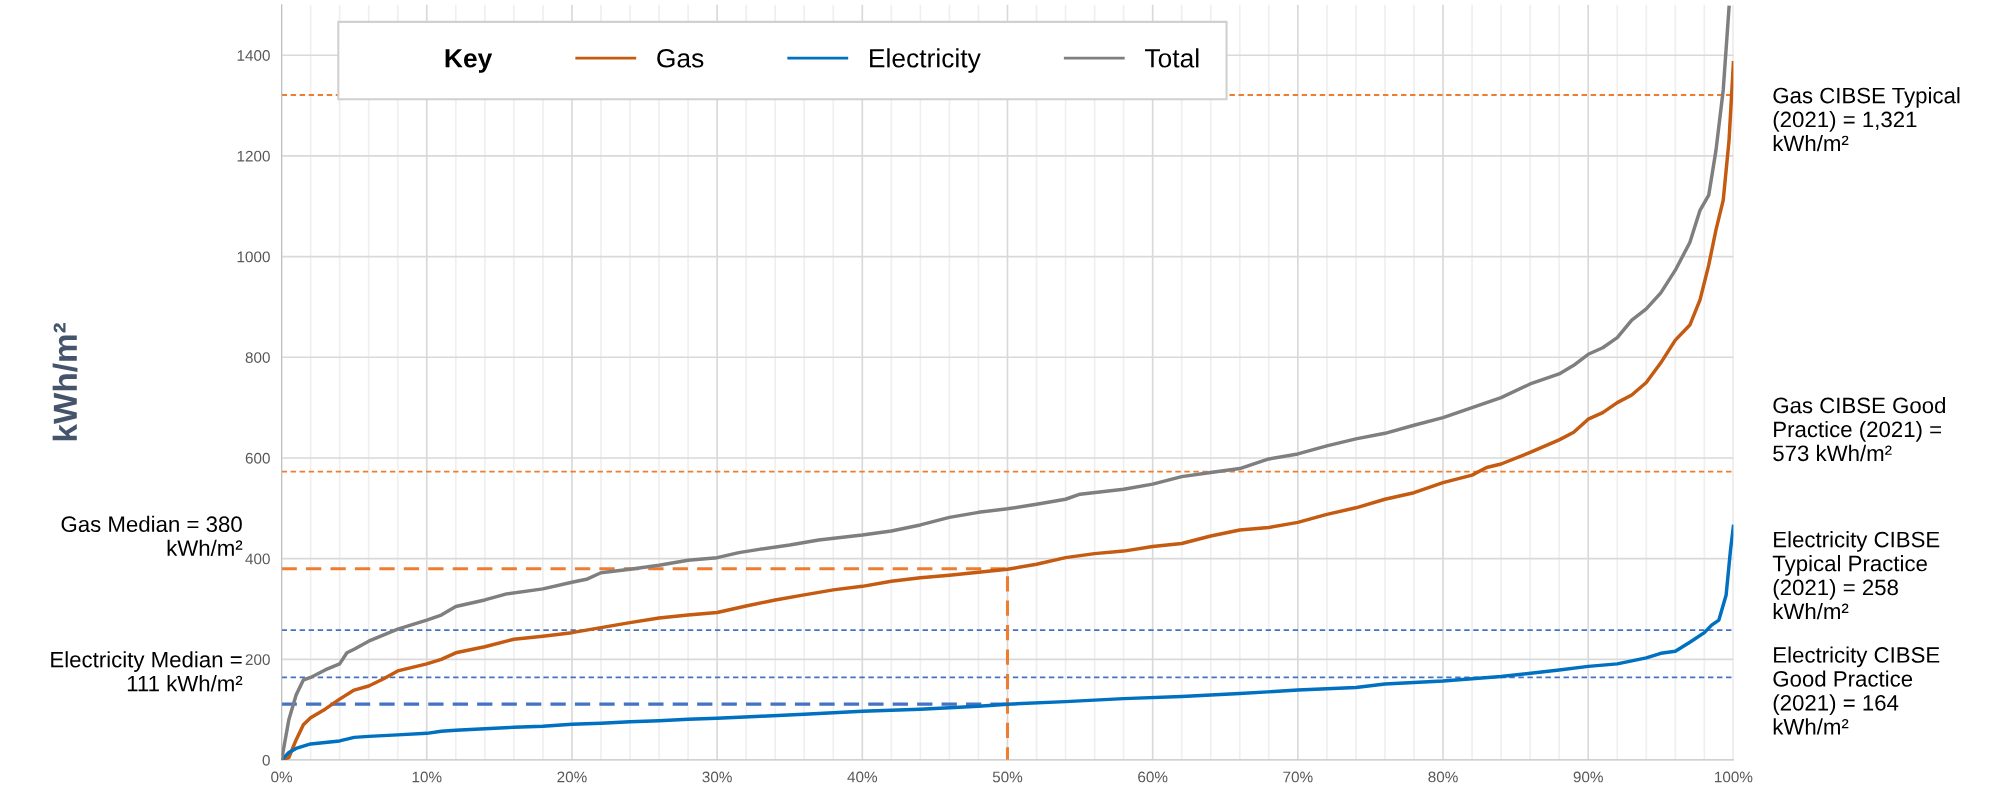 The image size is (1997, 812). What do you see at coordinates (253, 156) in the screenshot?
I see `y-tick-label: 1200` at bounding box center [253, 156].